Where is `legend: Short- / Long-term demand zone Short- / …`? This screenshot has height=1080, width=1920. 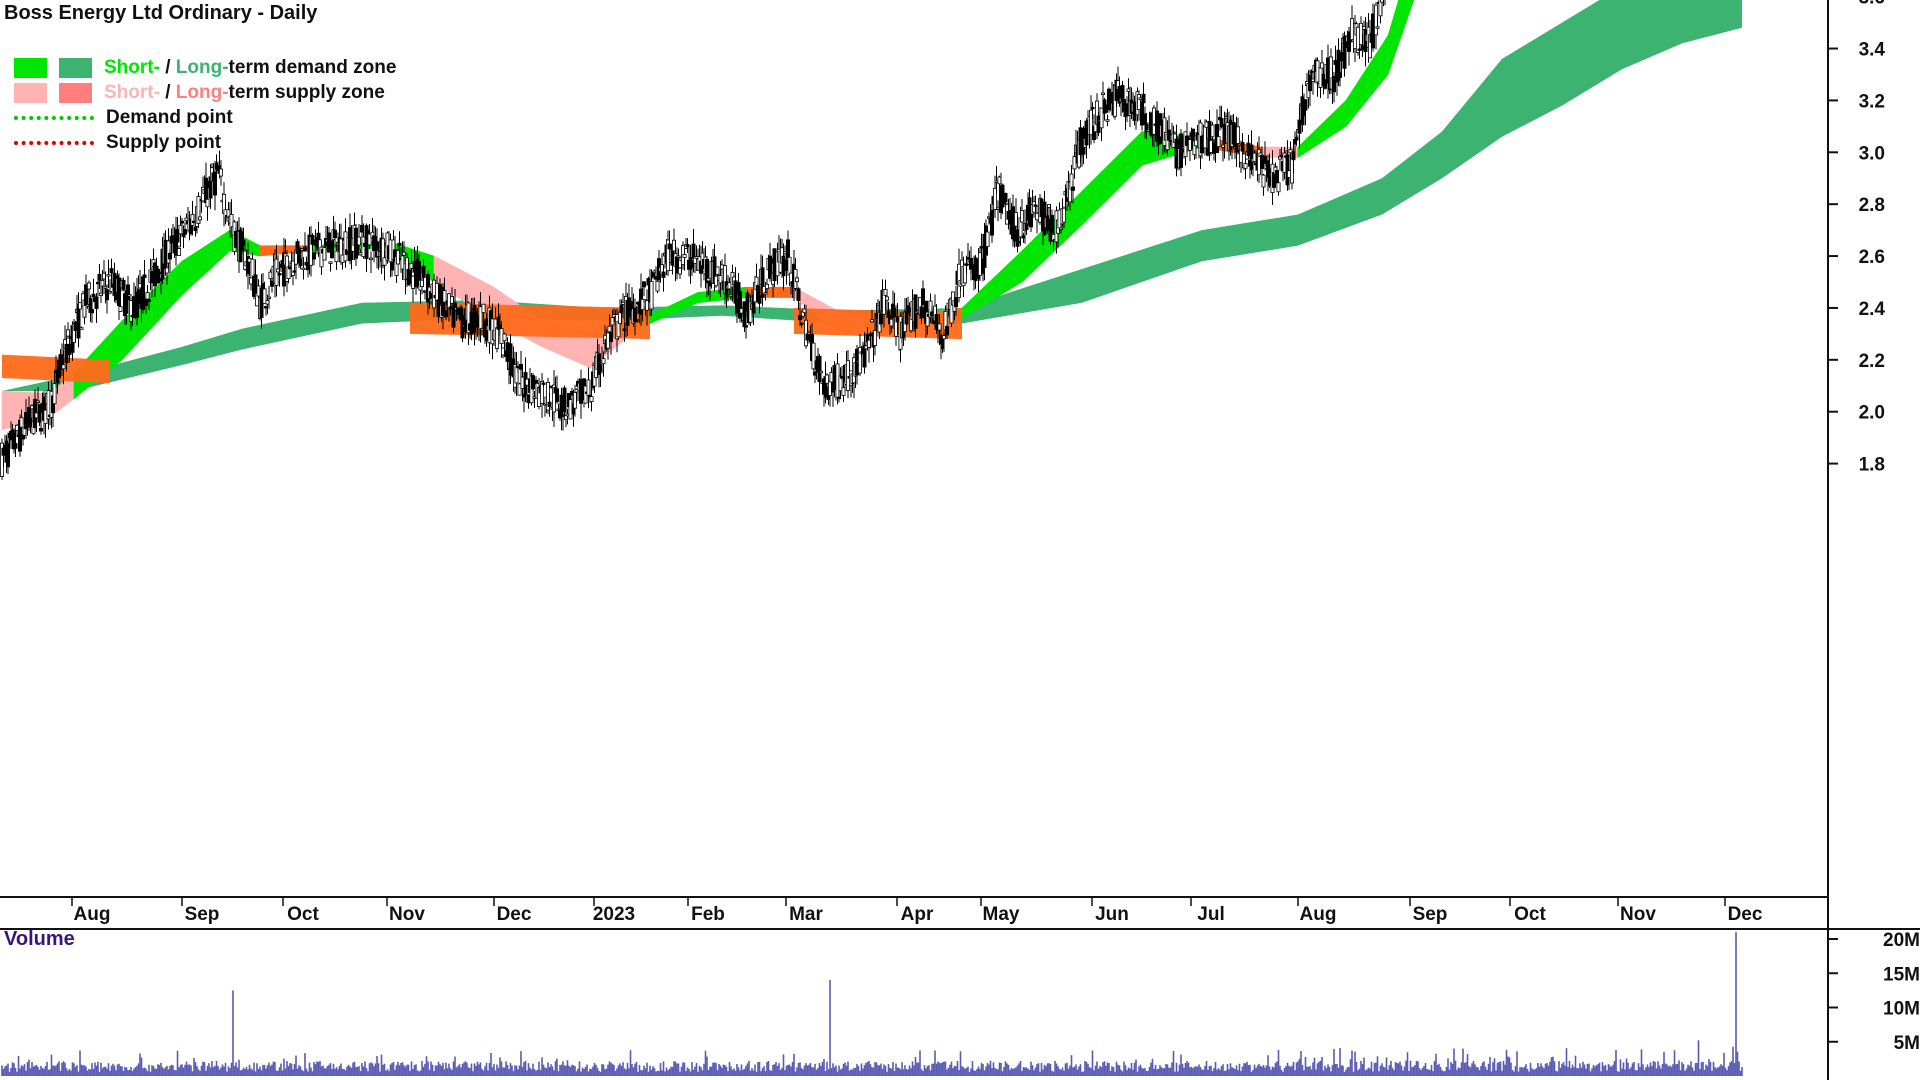
legend: Short- / Long-term demand zone Short- / … is located at coordinates (205, 105).